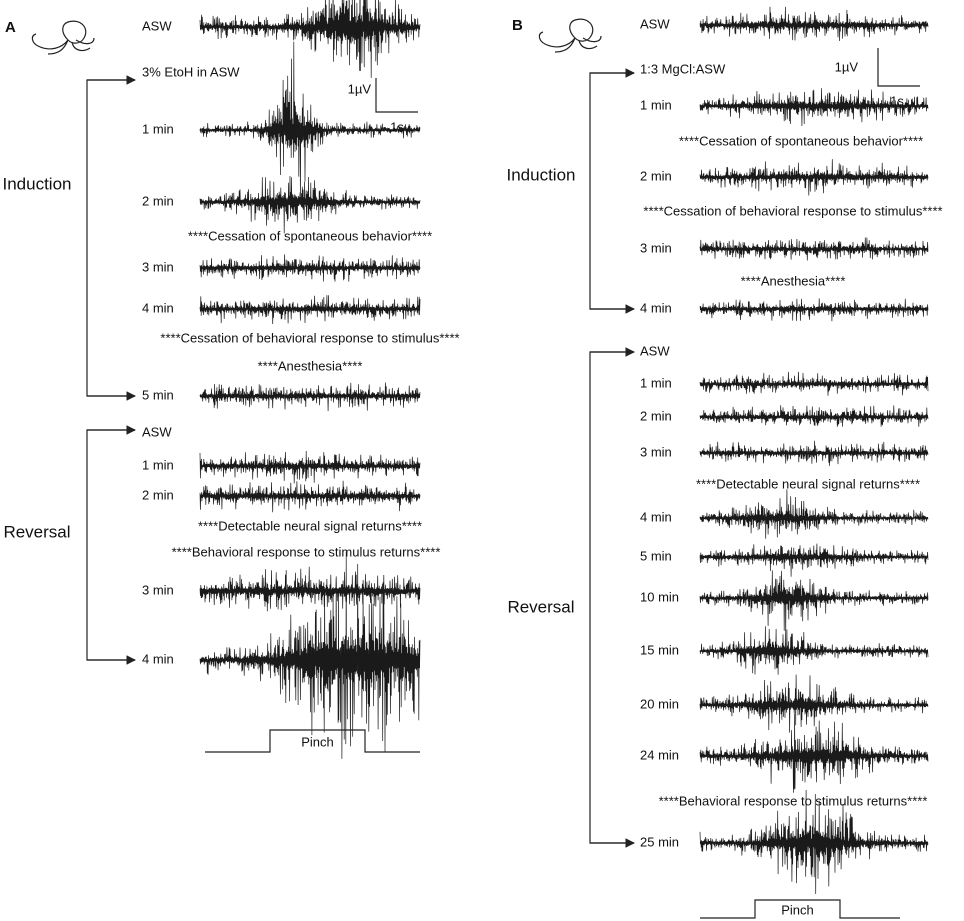  Describe the element at coordinates (659, 841) in the screenshot. I see `trace-label: 25 min` at that location.